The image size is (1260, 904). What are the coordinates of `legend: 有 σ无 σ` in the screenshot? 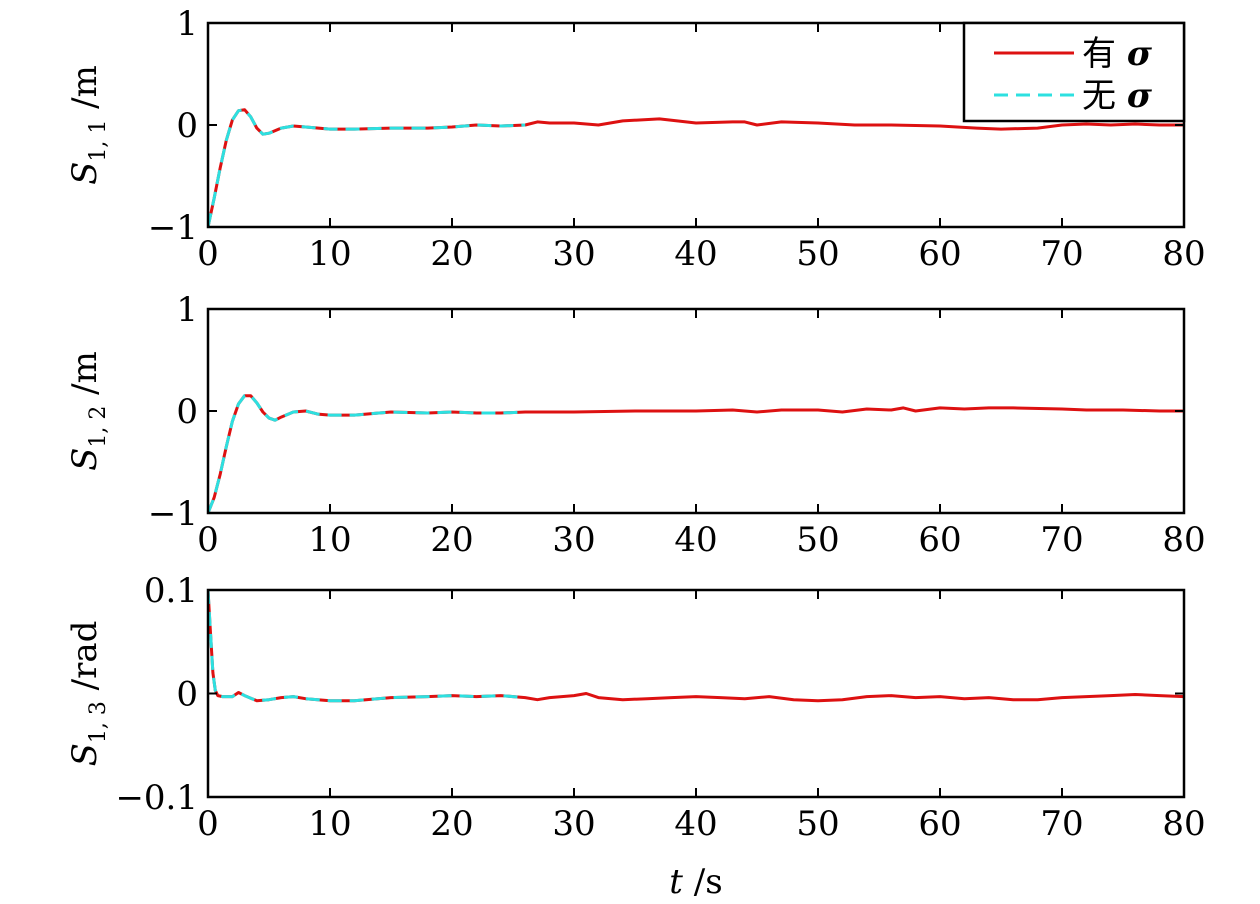 It's located at (1074, 72).